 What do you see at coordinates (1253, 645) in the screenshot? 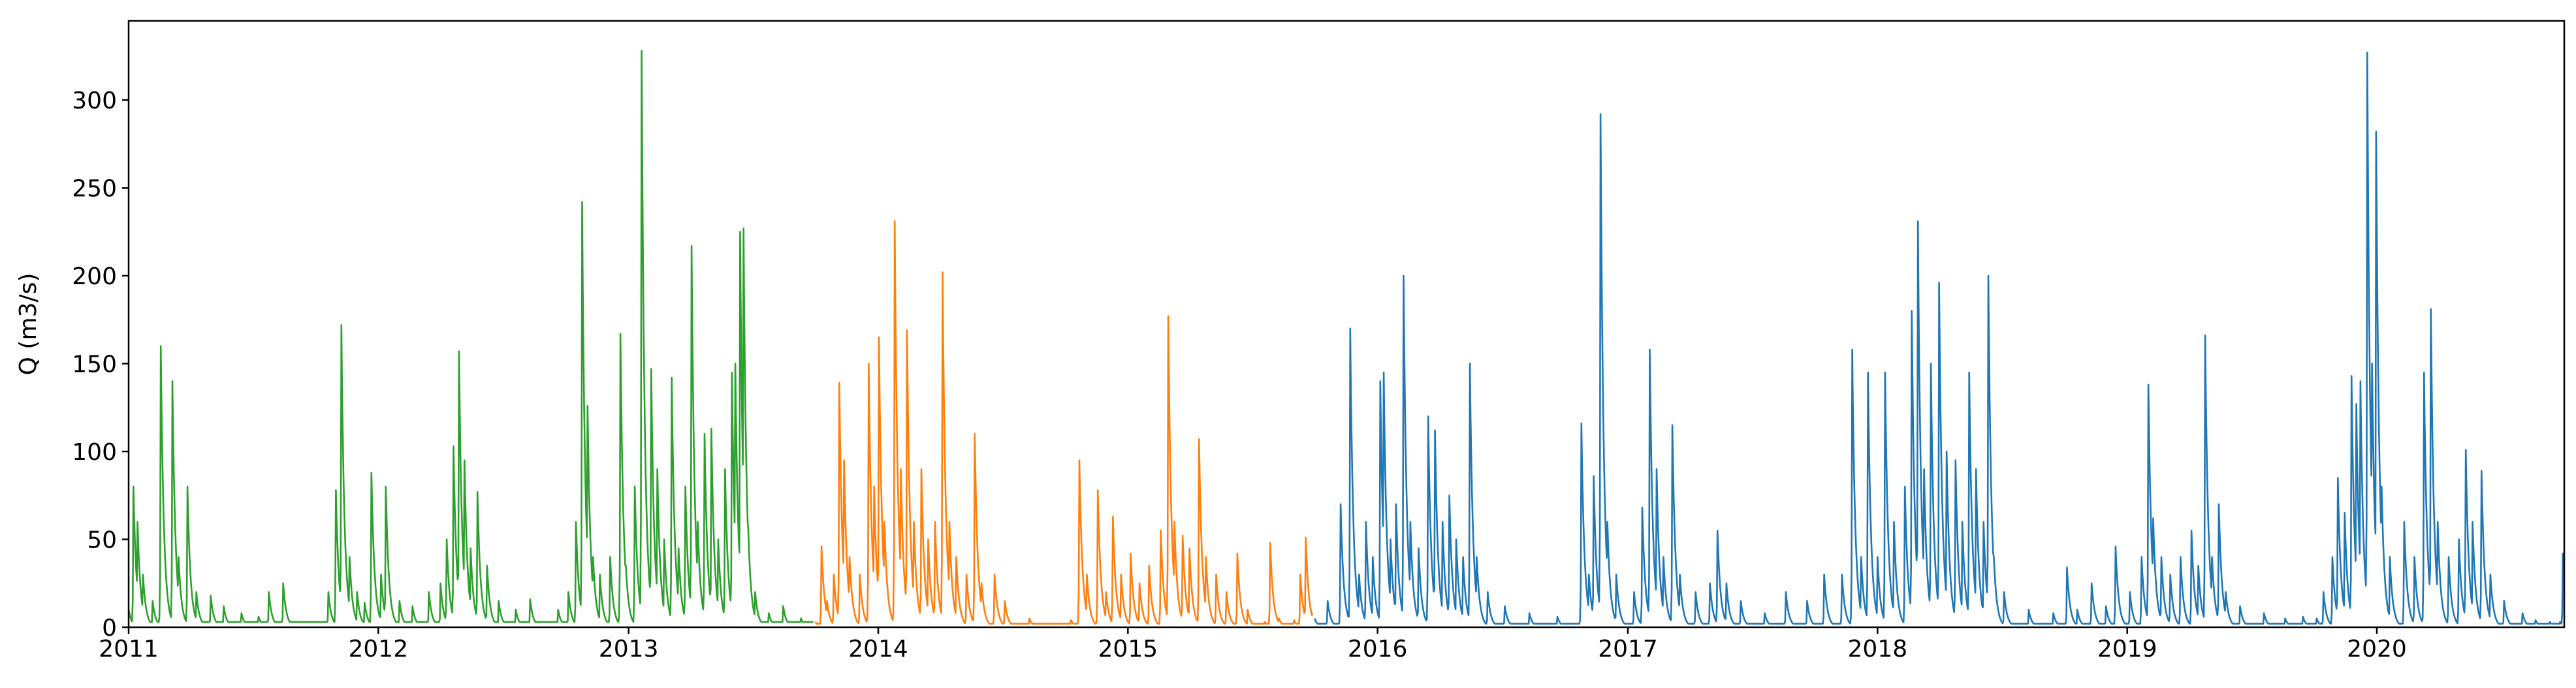
I see `x-axis: 2011 2012 2013 2014 2015 2016 2017 2018 2019 2020` at bounding box center [1253, 645].